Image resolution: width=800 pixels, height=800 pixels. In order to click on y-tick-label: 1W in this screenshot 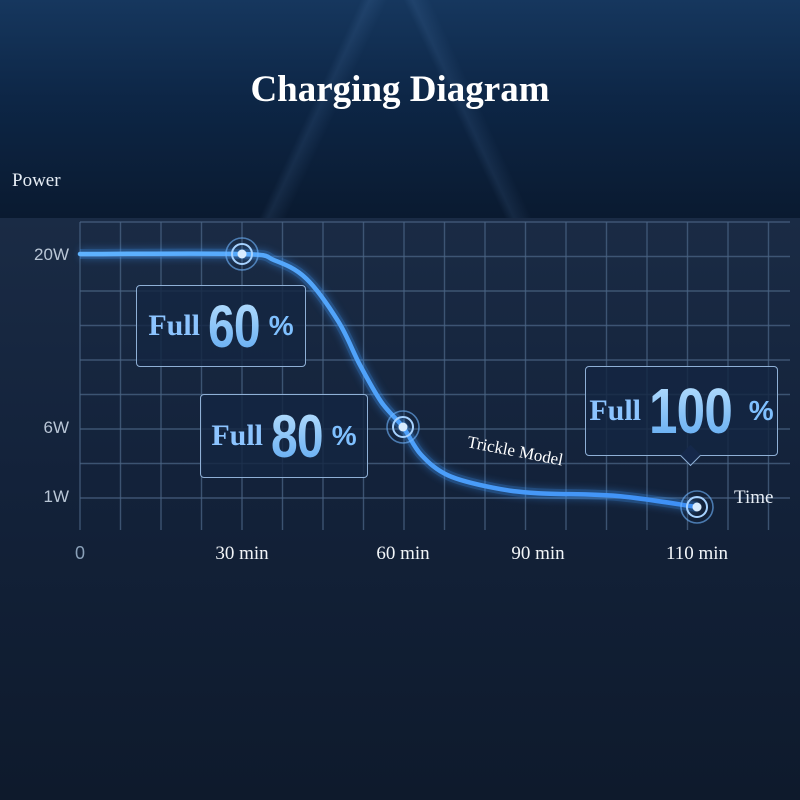, I will do `click(57, 496)`.